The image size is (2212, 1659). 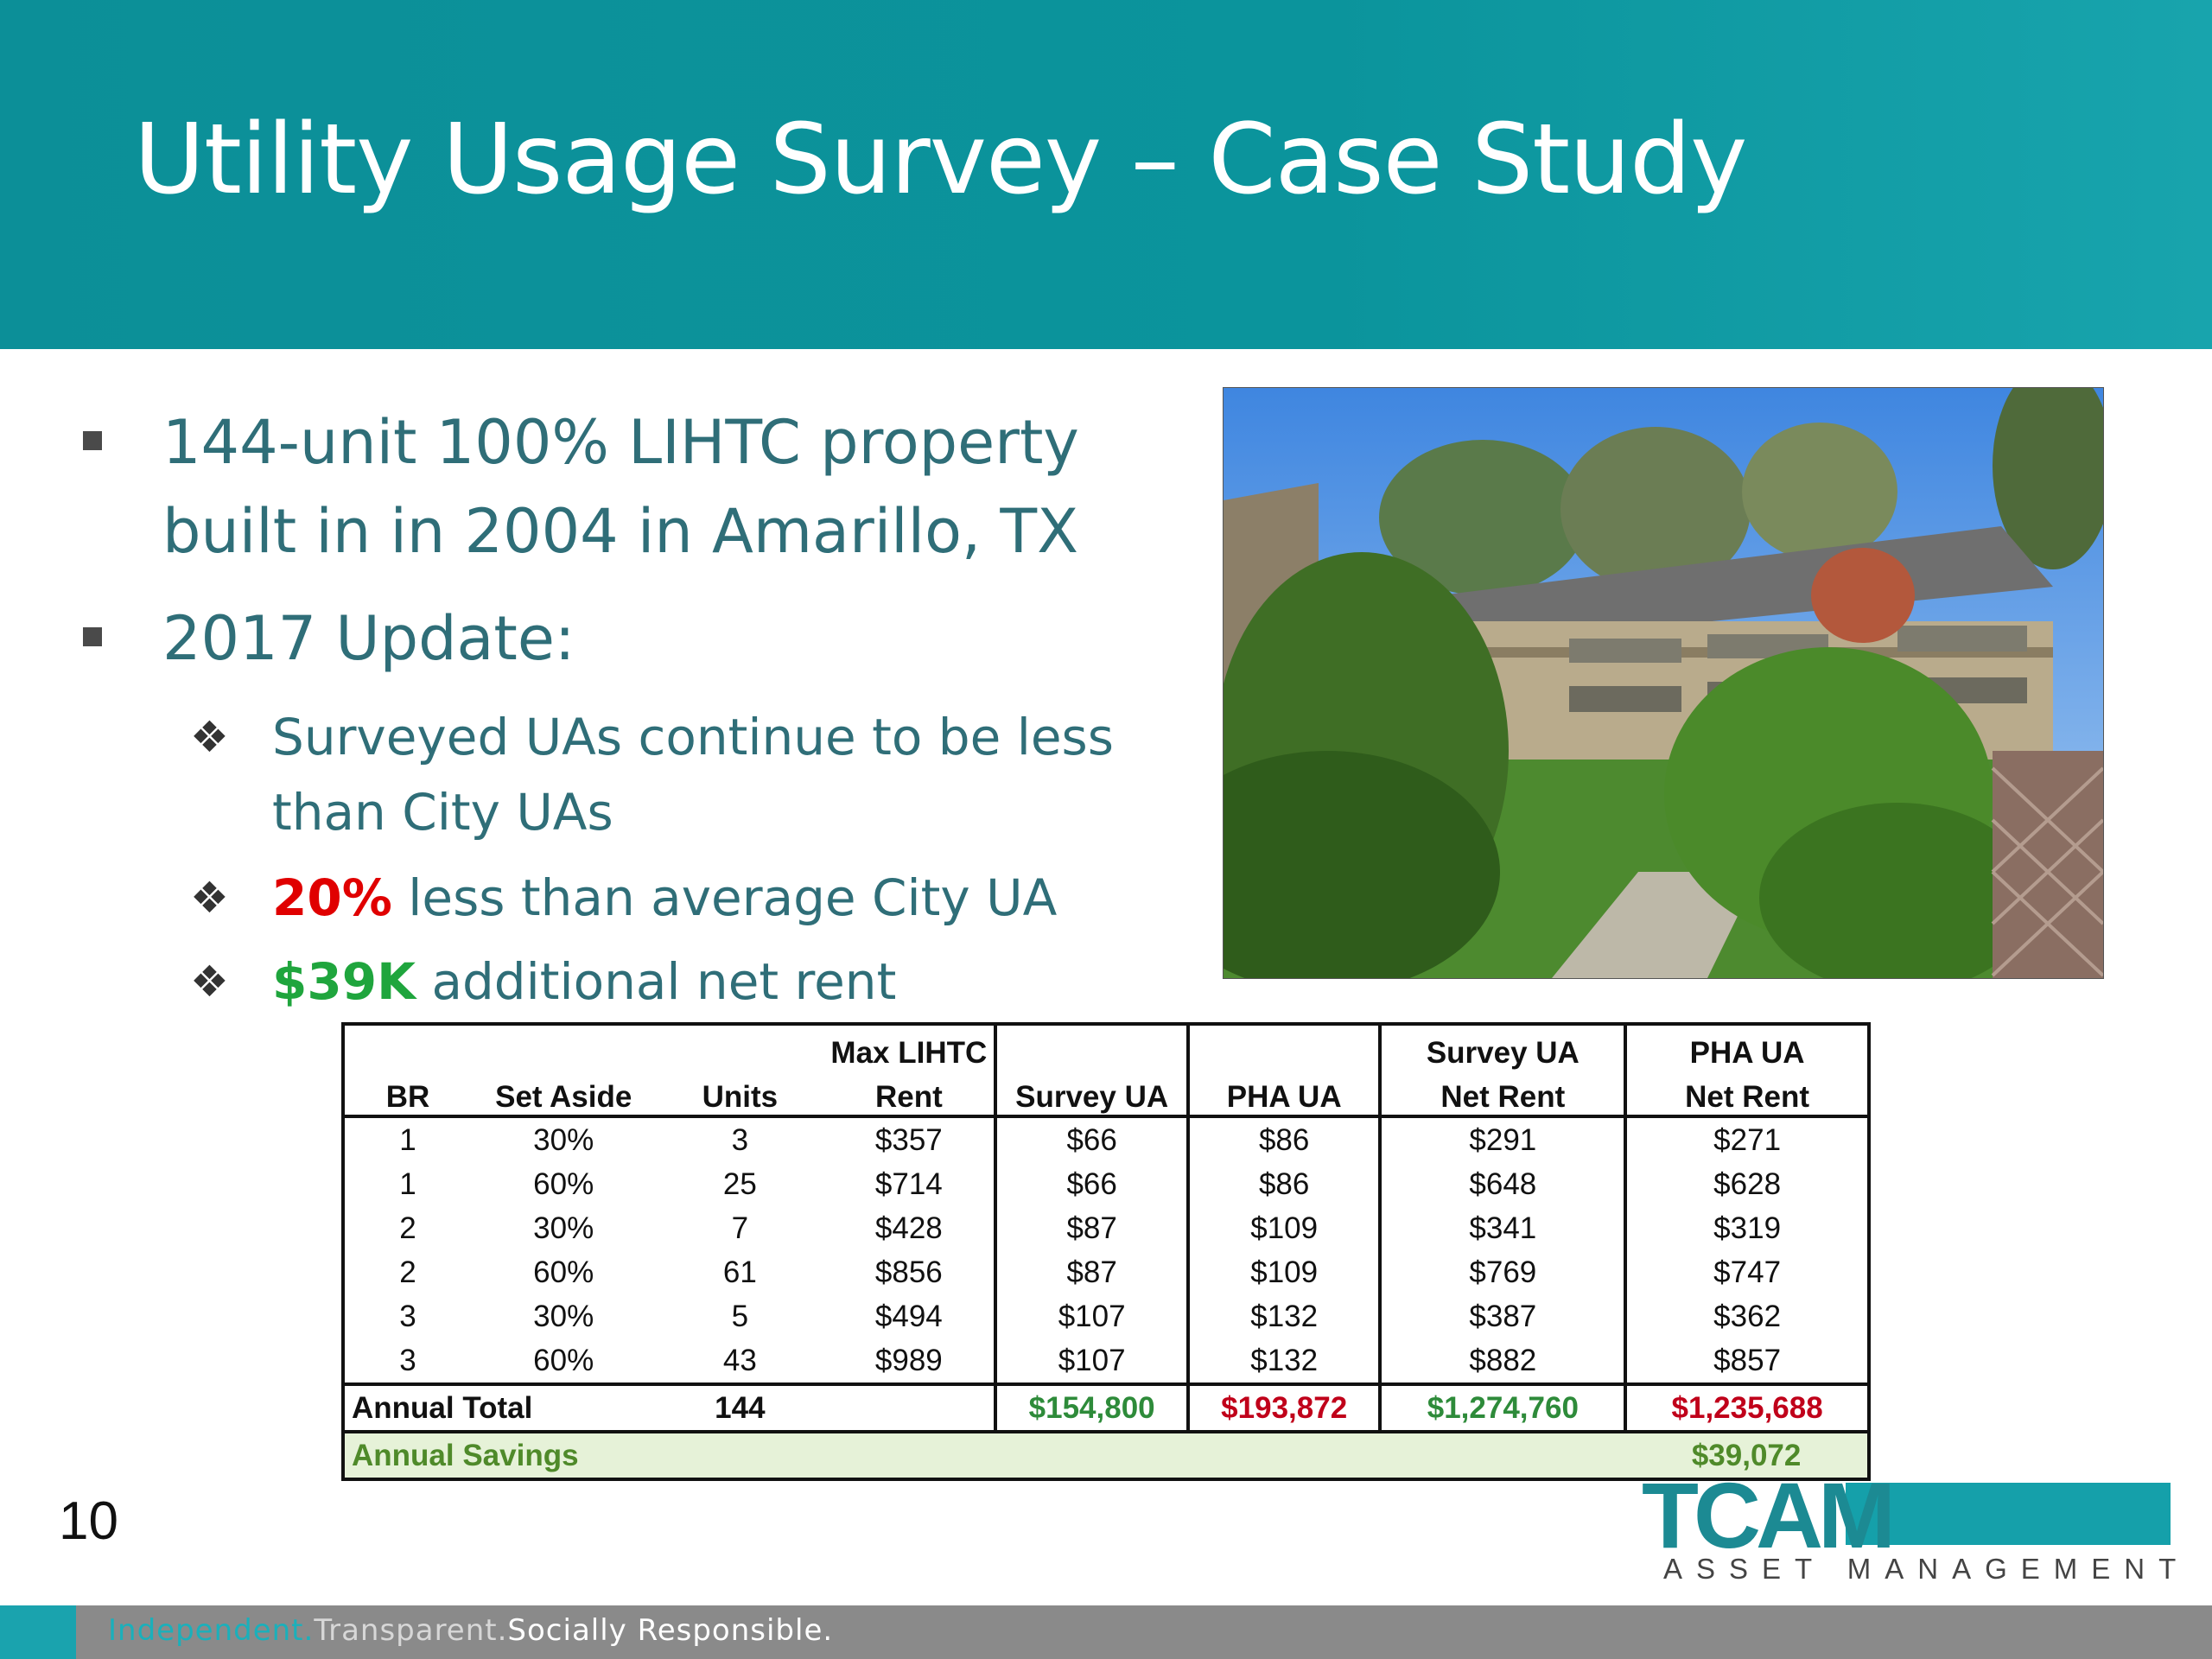 I want to click on tcam-logo: TCAM, so click(x=1769, y=1515).